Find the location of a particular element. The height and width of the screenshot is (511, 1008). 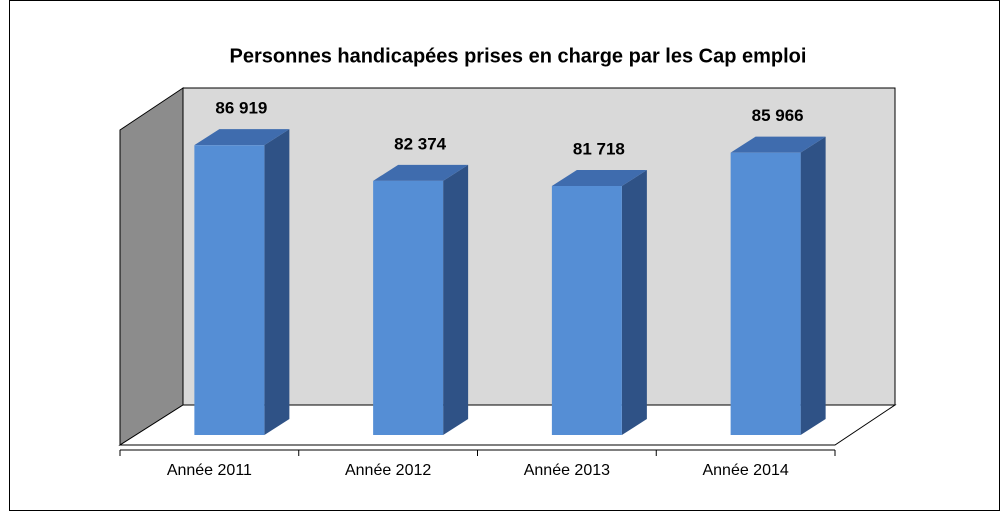

data-label: 86 919 is located at coordinates (241, 108).